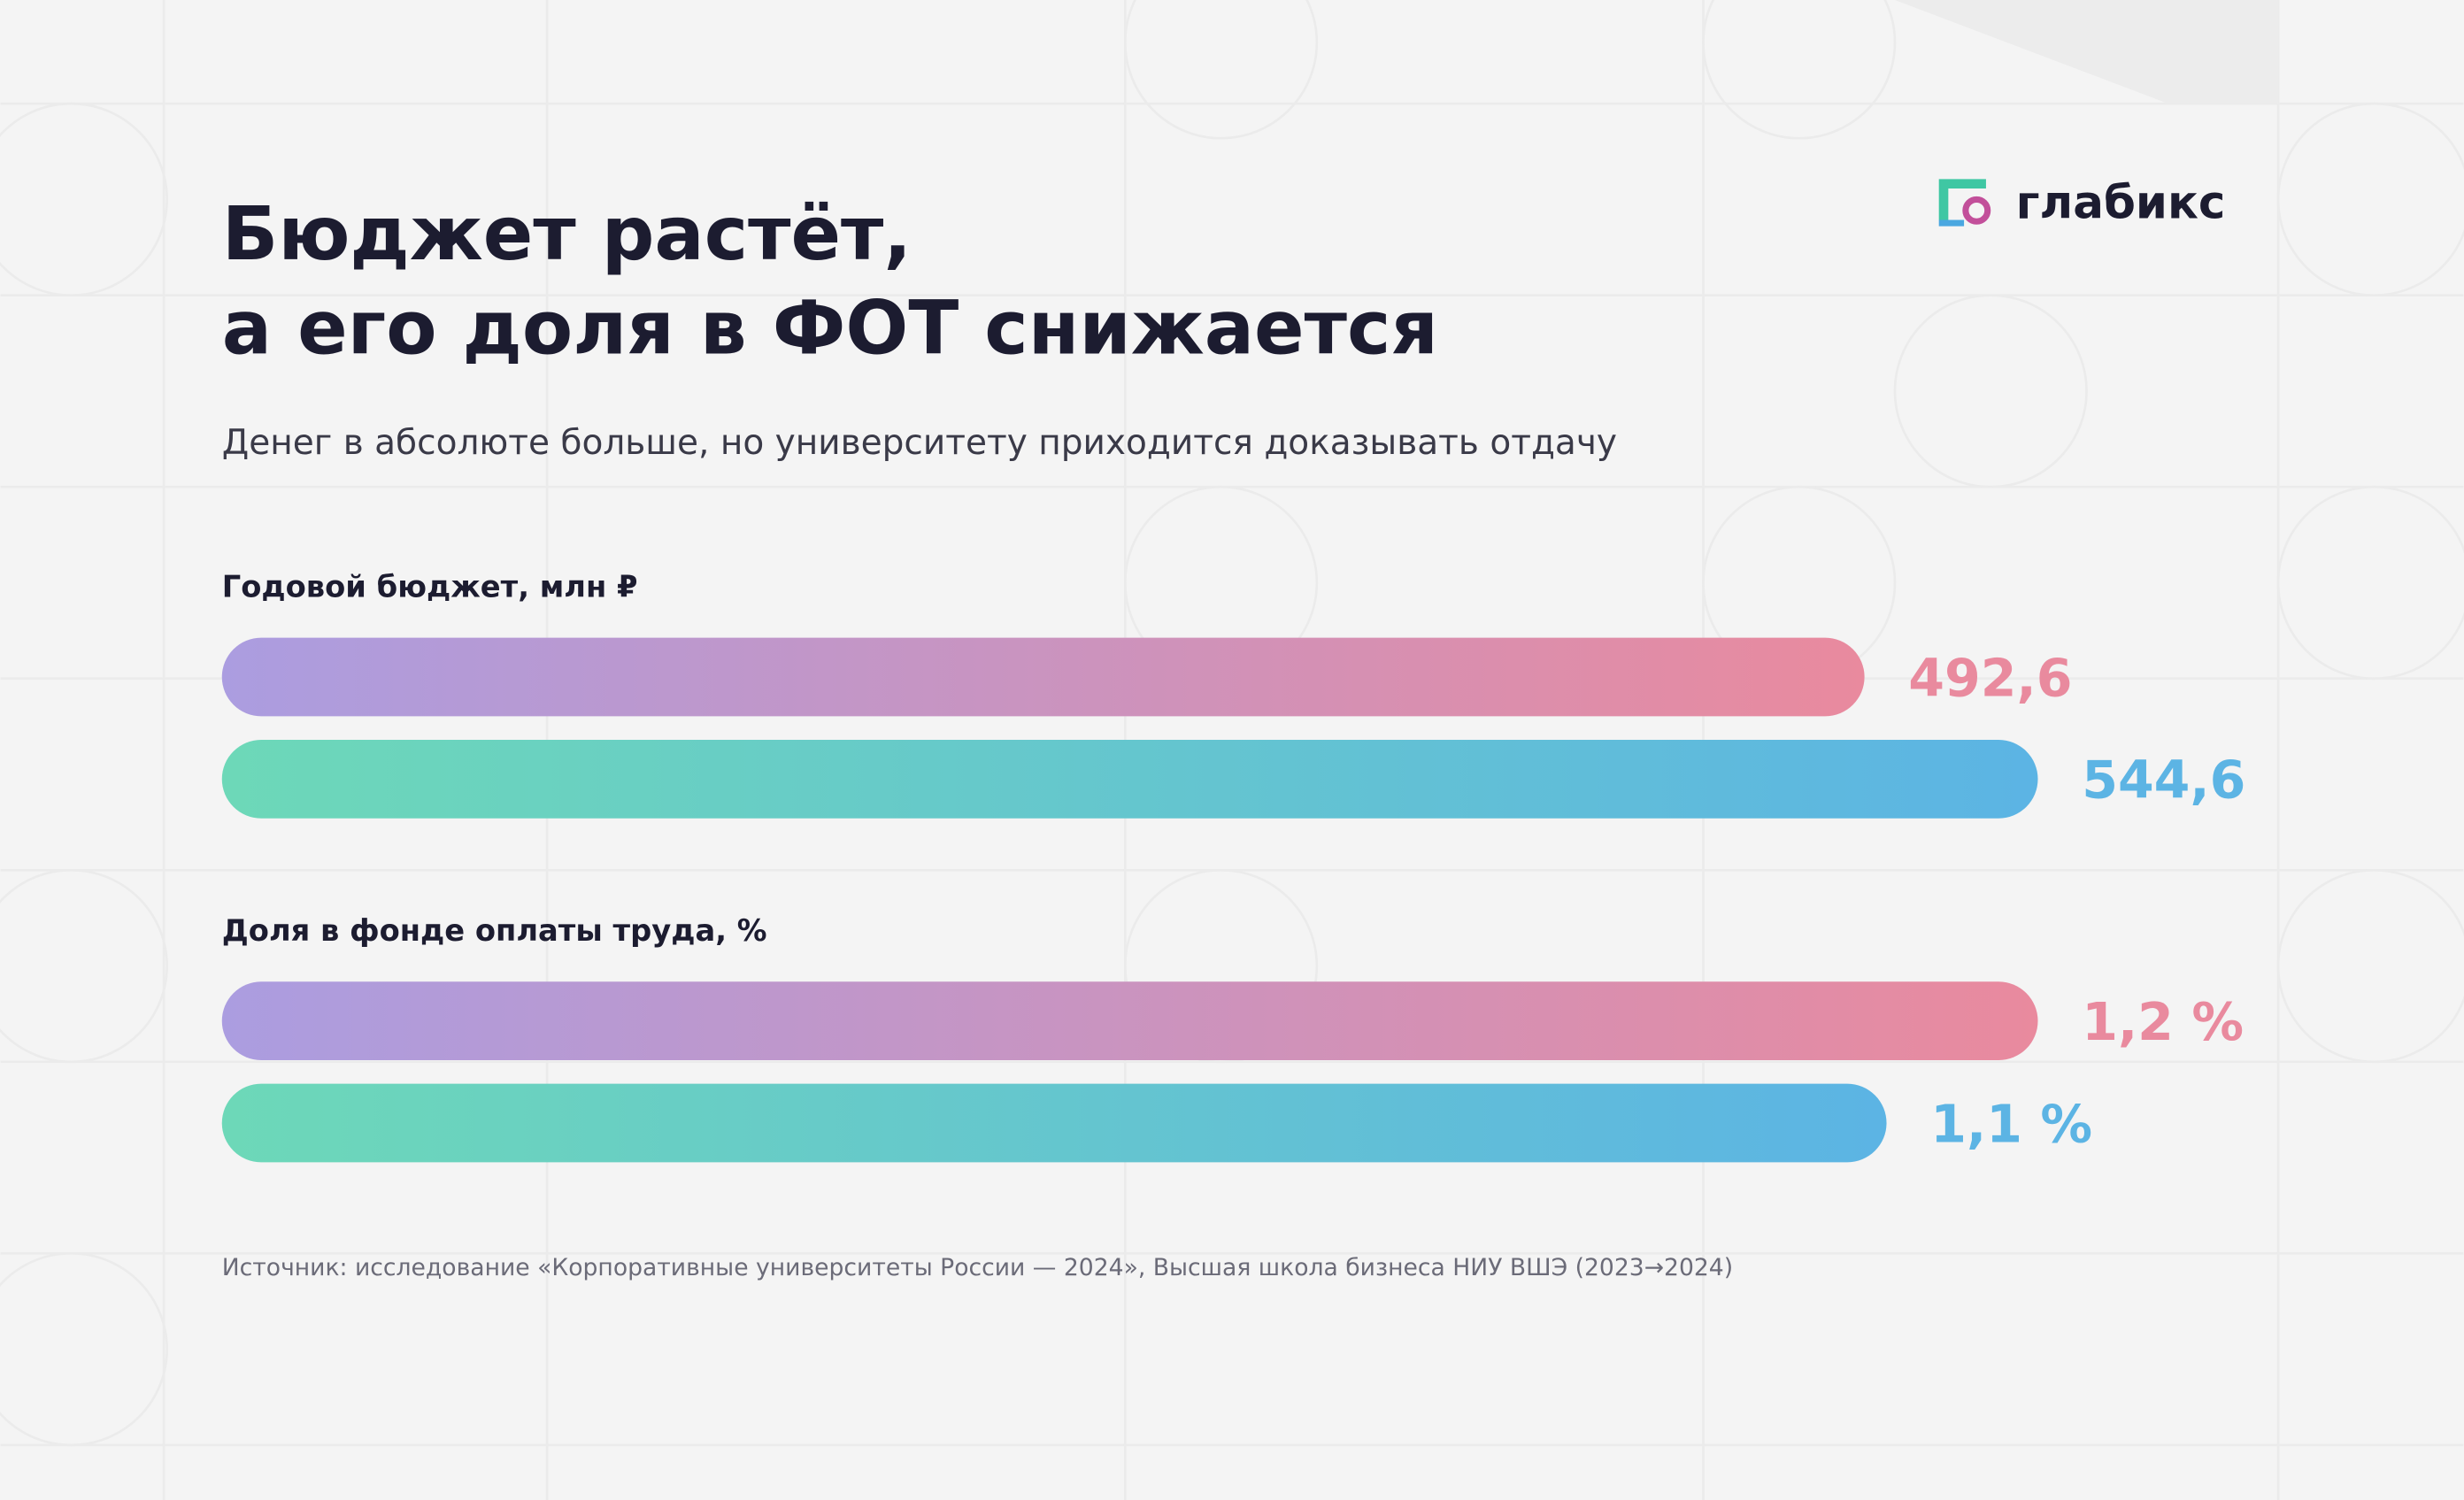  I want to click on title-line: а его доля в ФОТ снижается, so click(830, 328).